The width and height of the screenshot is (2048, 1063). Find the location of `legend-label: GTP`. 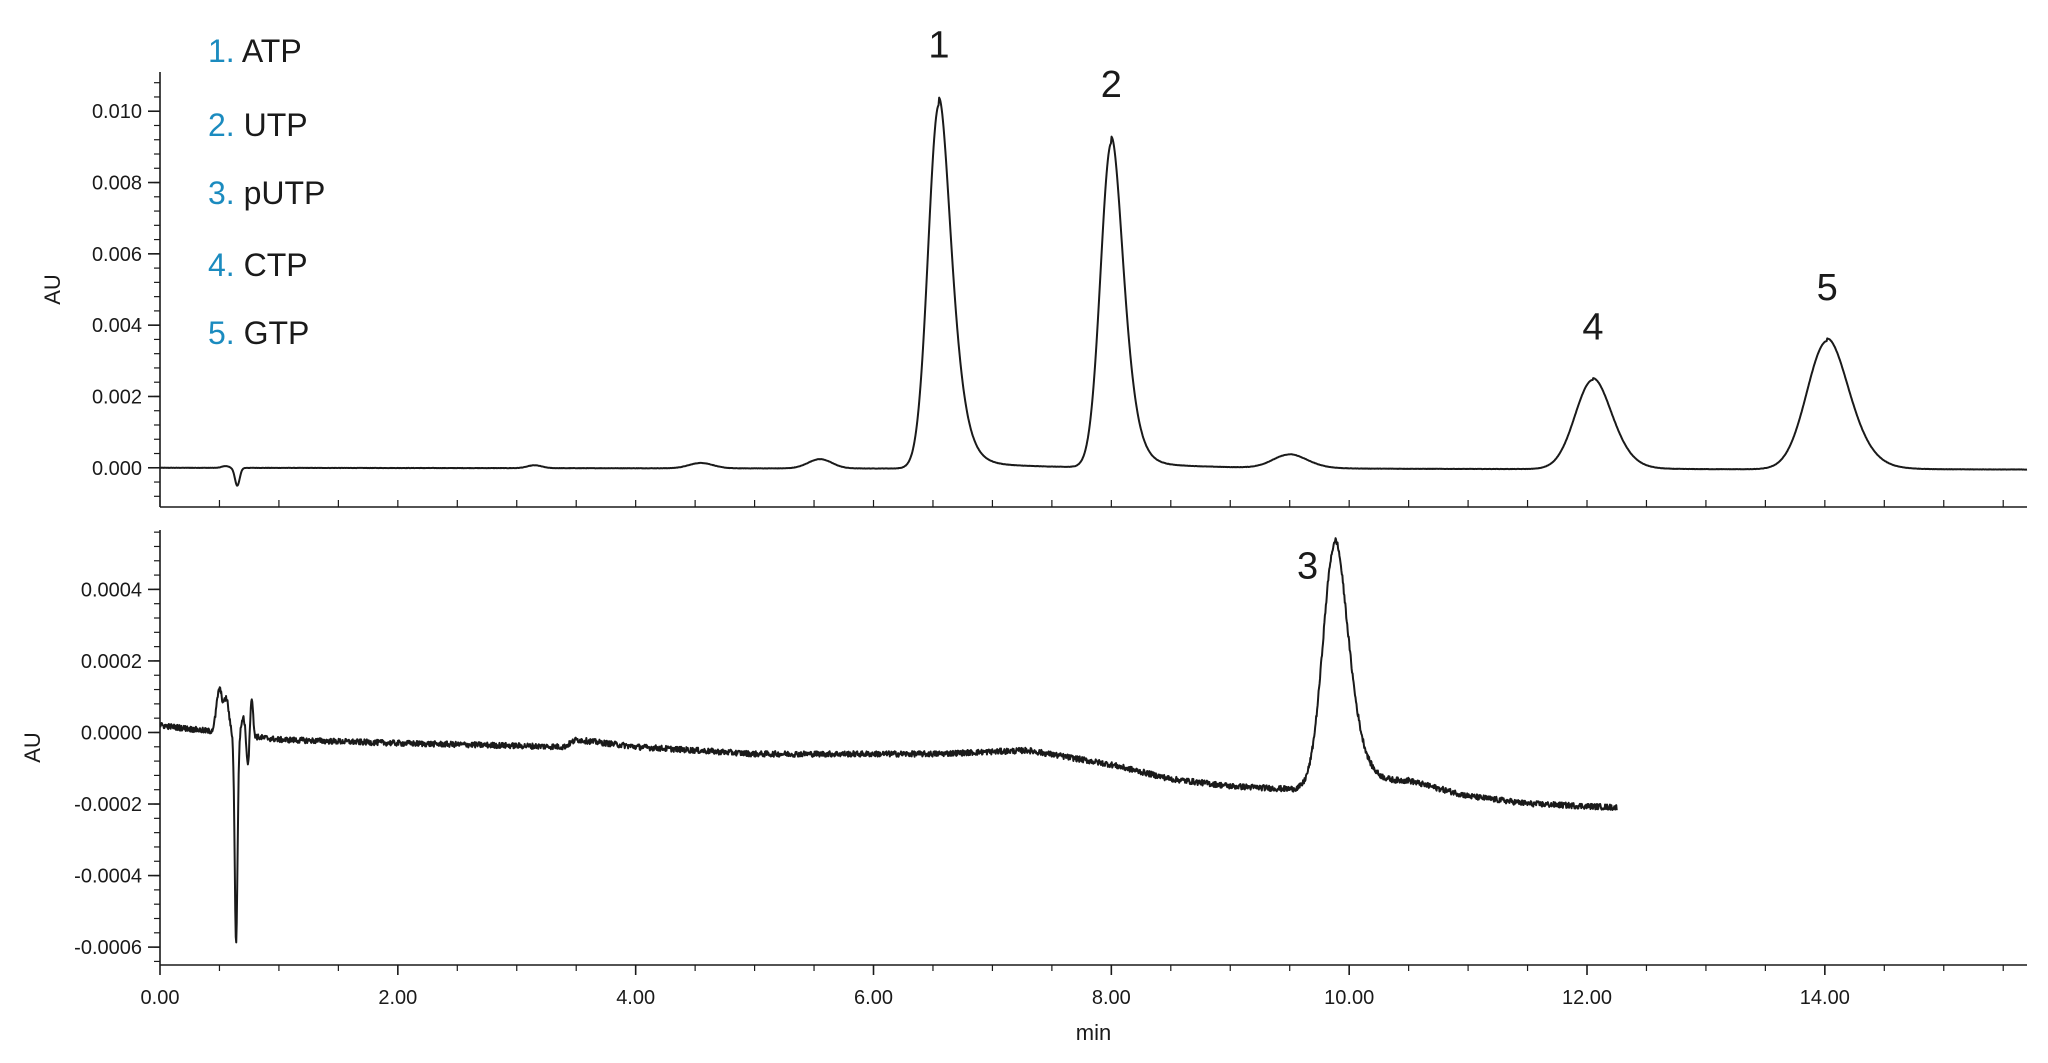

legend-label: GTP is located at coordinates (277, 333).